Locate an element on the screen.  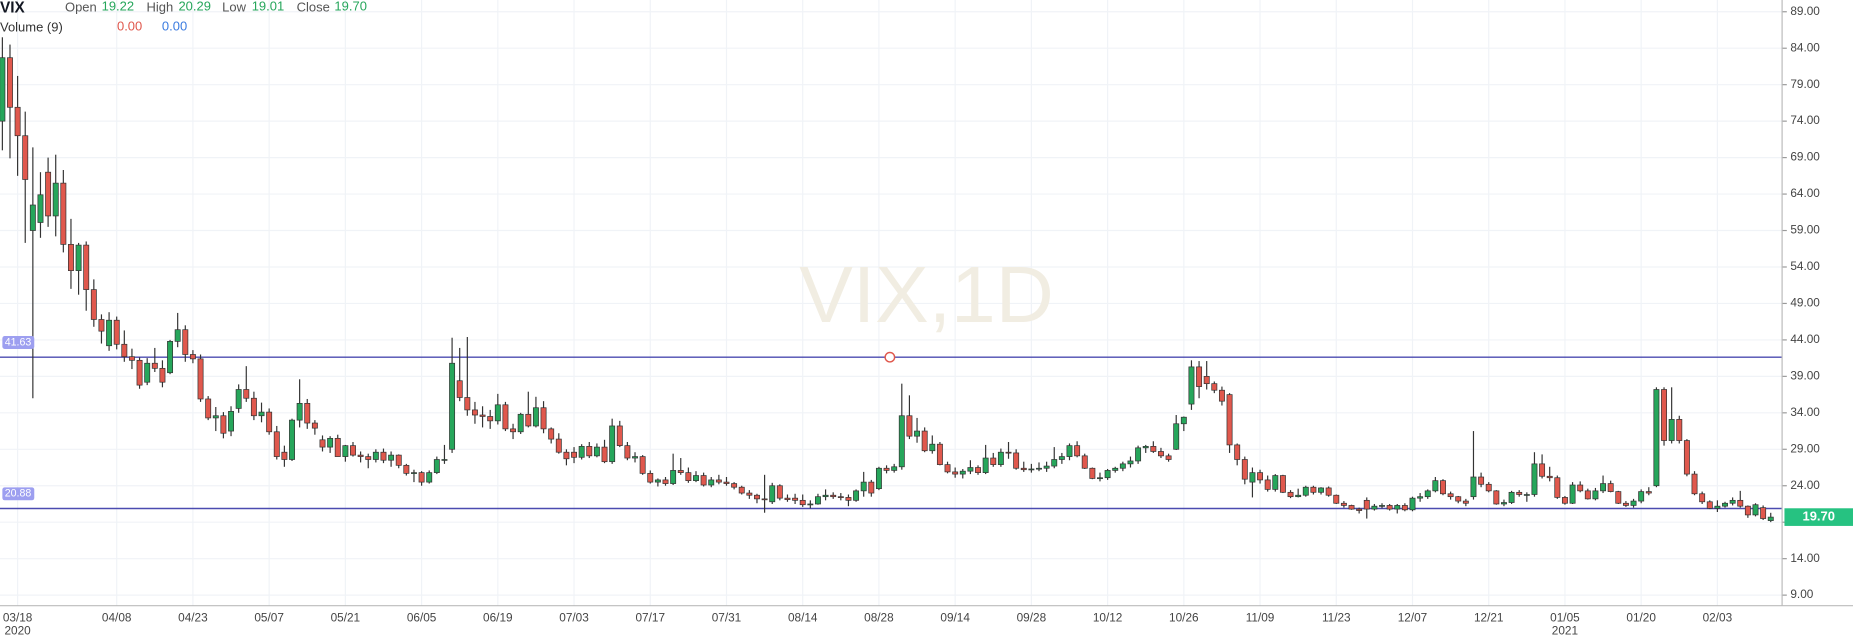
x-tick-label: 12/21 is located at coordinates (1489, 618).